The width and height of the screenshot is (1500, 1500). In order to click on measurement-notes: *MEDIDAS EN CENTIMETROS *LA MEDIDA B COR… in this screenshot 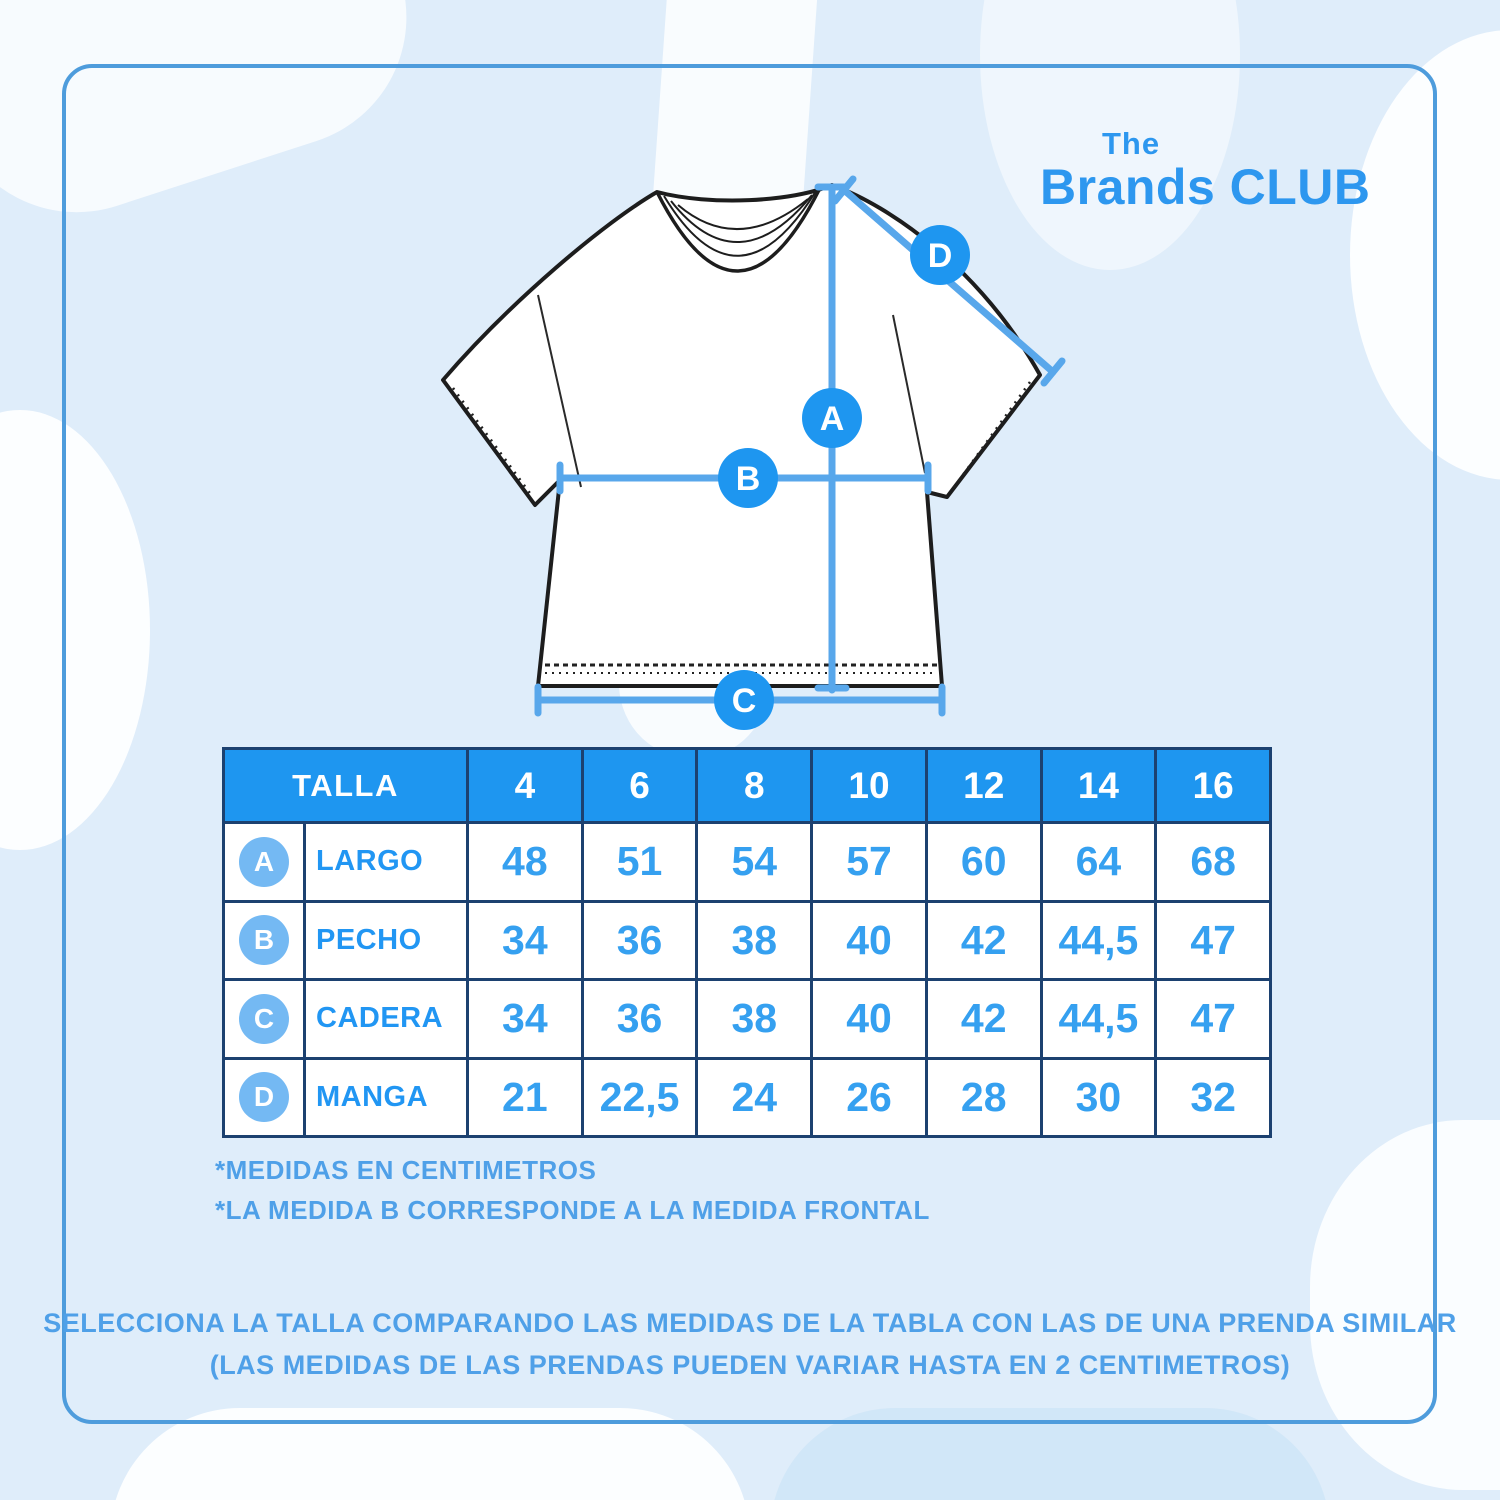, I will do `click(572, 1190)`.